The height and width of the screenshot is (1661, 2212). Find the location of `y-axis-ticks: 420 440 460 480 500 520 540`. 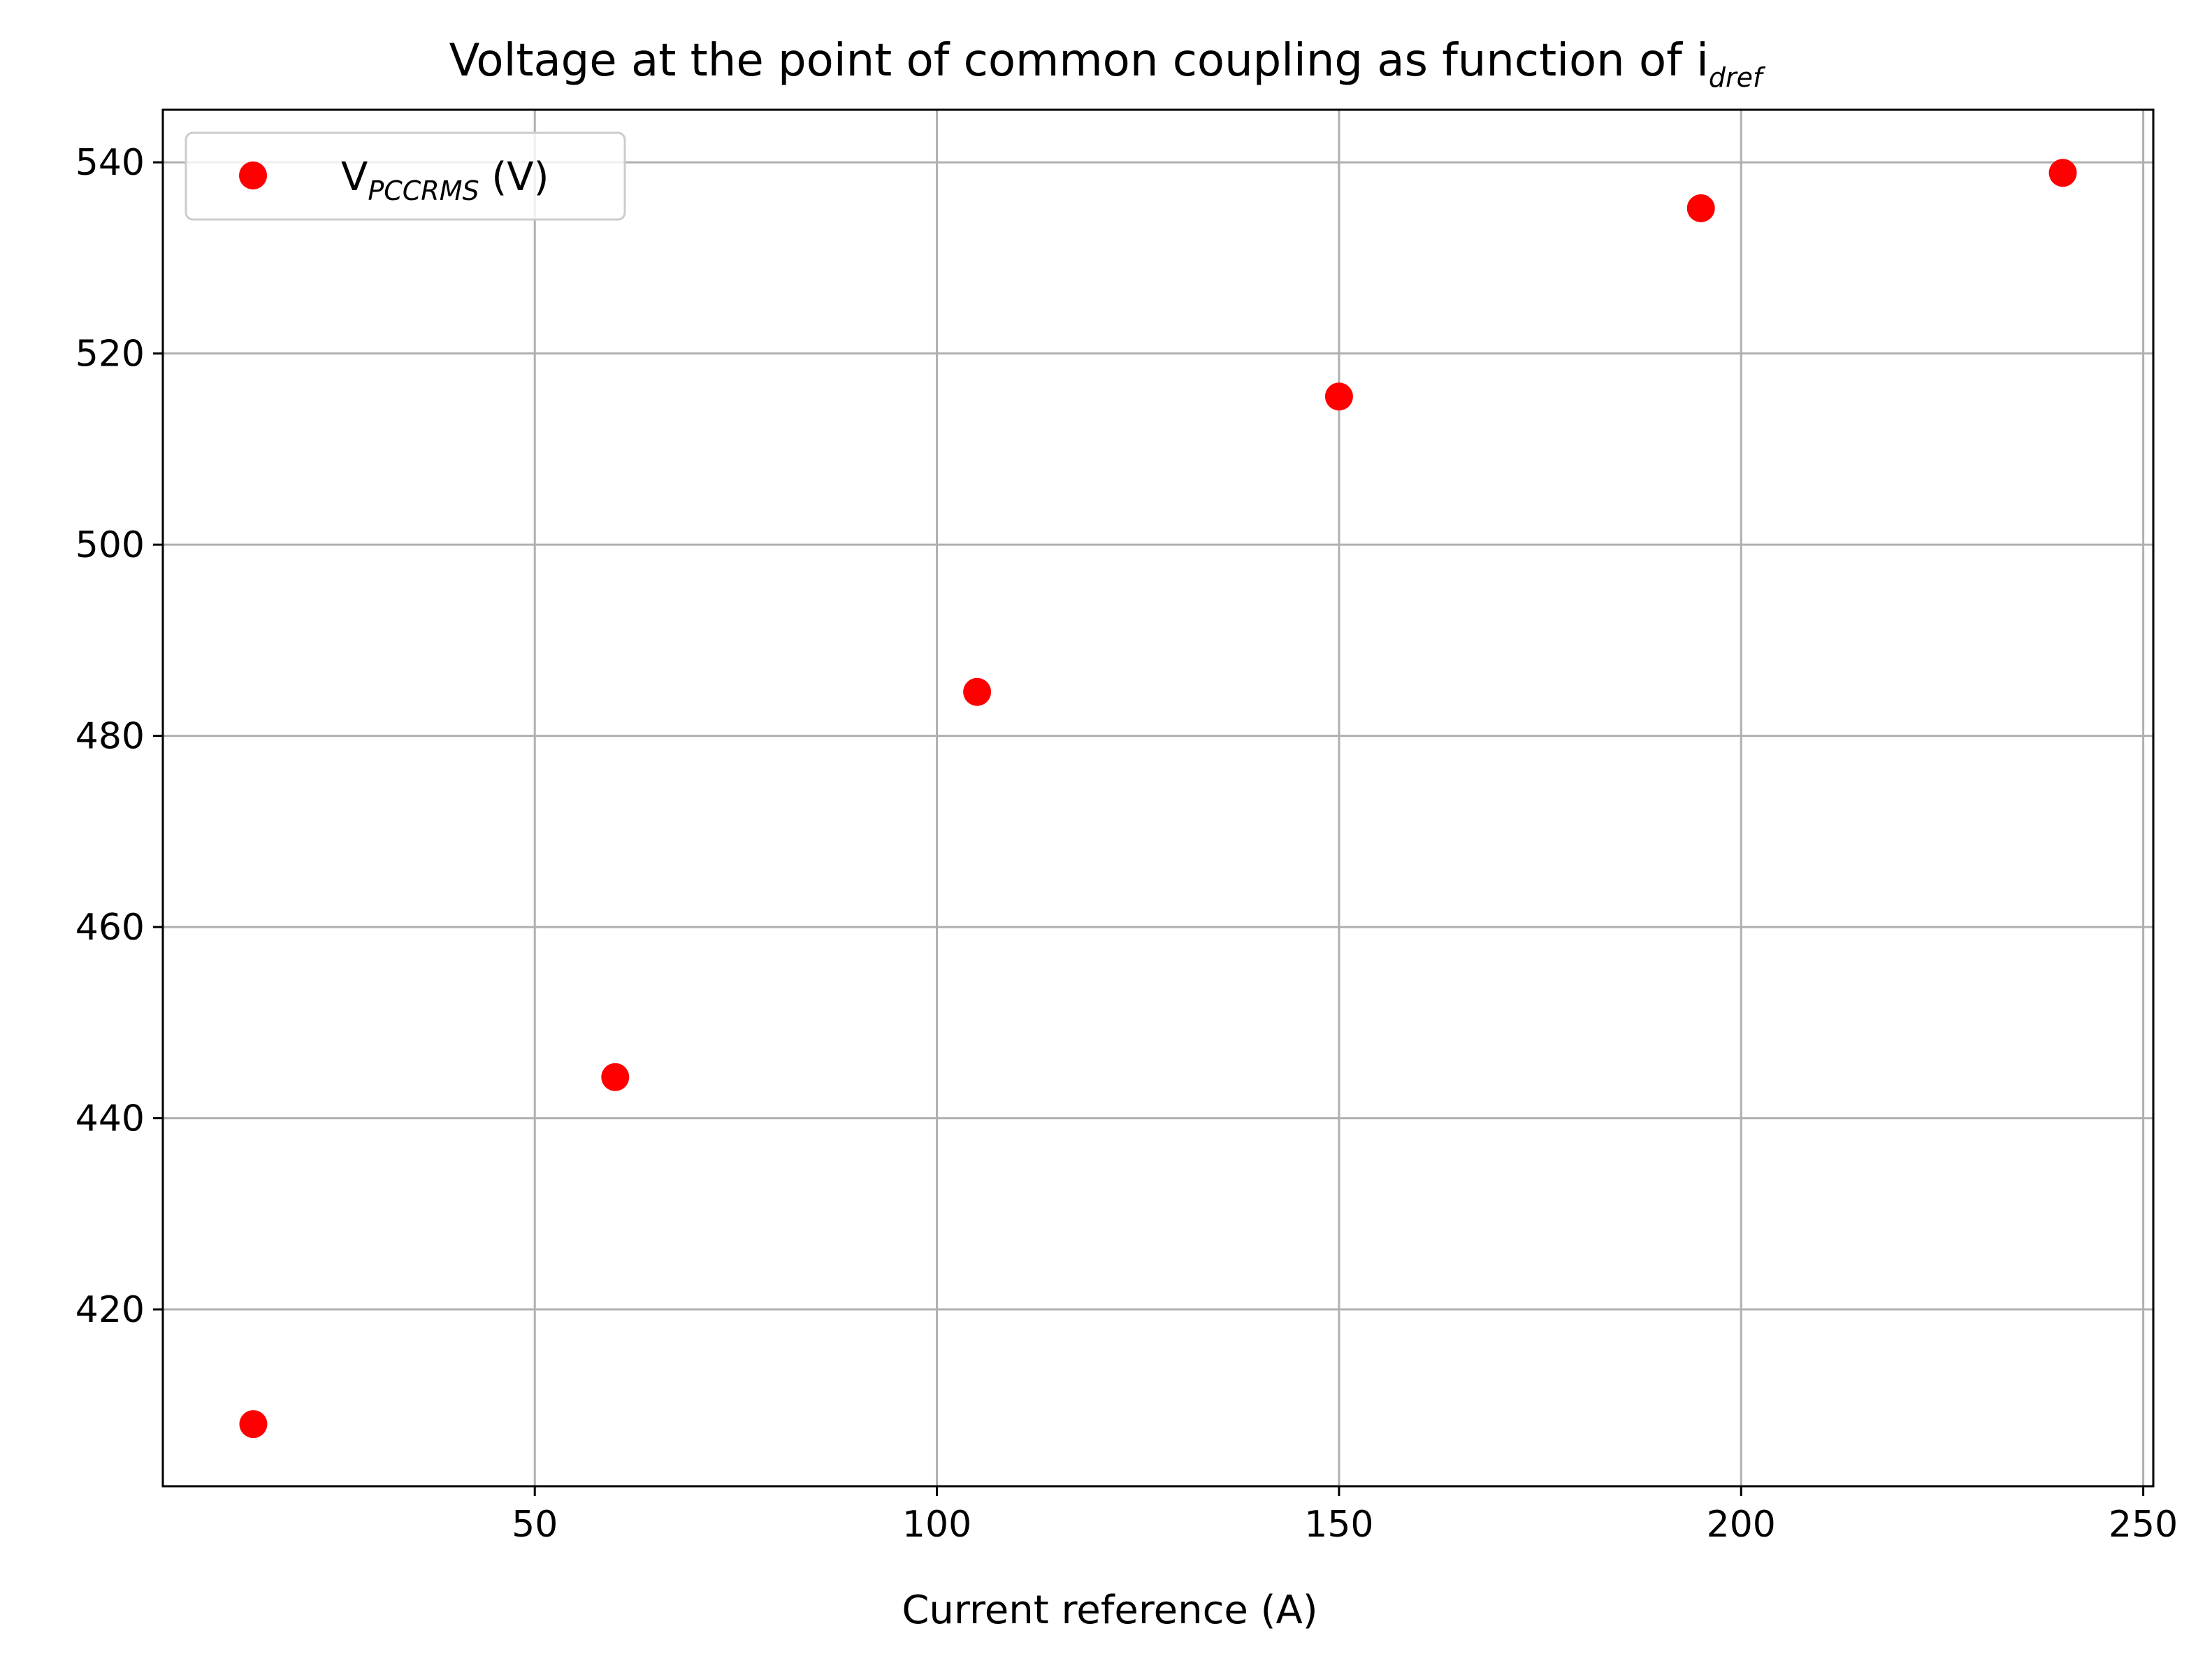

y-axis-ticks: 420 440 460 480 500 520 540 is located at coordinates (119, 736).